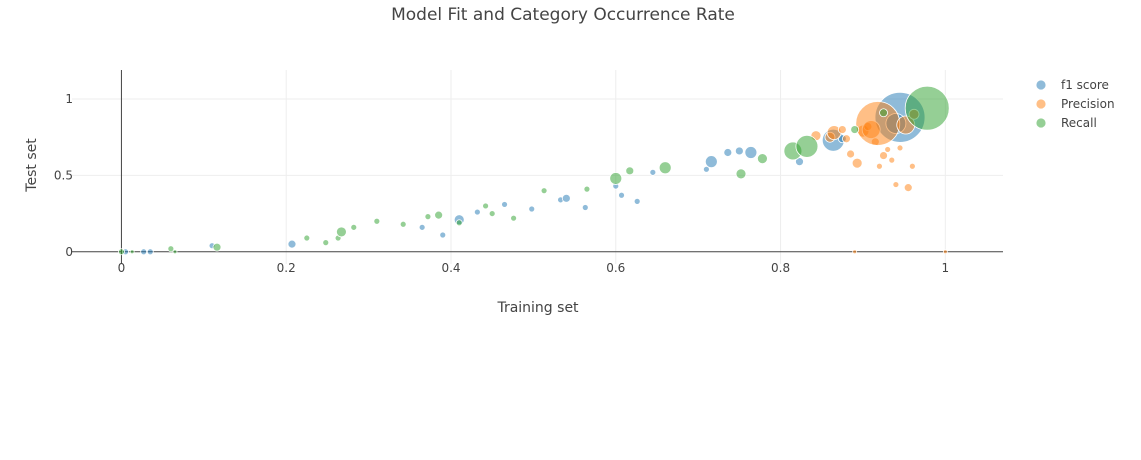 The image size is (1141, 460). I want to click on chart-title: Model Fit and Category Occurrence Rate, so click(563, 15).